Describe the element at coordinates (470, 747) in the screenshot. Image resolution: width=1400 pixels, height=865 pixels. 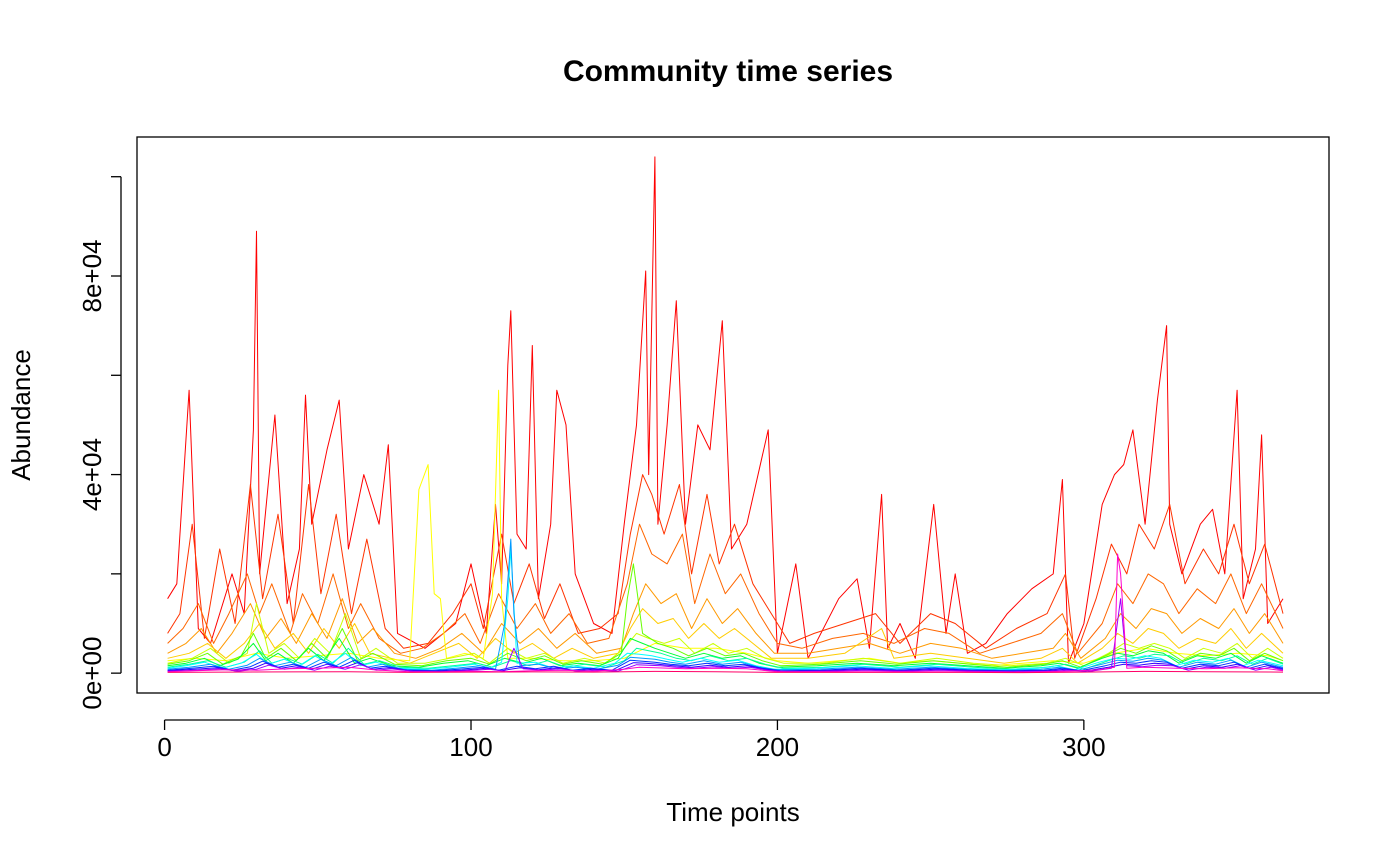
I see `x-tick-label: 100` at that location.